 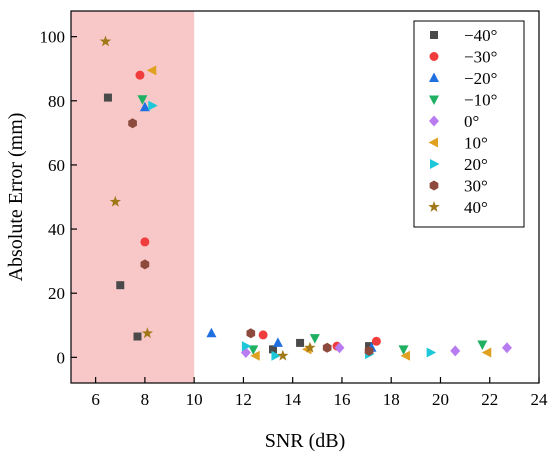 I want to click on y-tick-label: 40, so click(x=56, y=229).